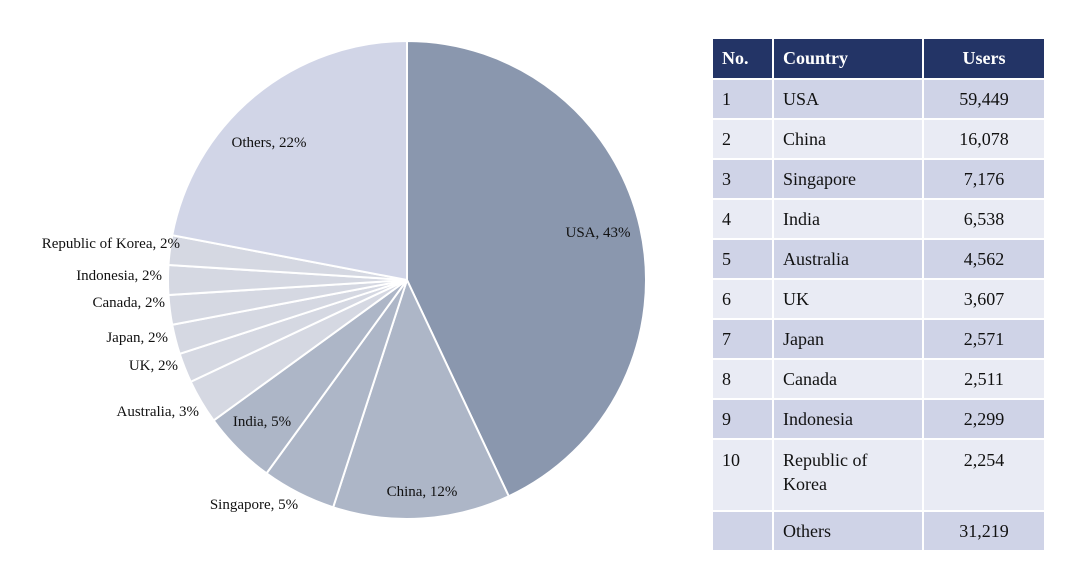 The height and width of the screenshot is (571, 1080). I want to click on table-row: 6 UK 3,607, so click(878, 299).